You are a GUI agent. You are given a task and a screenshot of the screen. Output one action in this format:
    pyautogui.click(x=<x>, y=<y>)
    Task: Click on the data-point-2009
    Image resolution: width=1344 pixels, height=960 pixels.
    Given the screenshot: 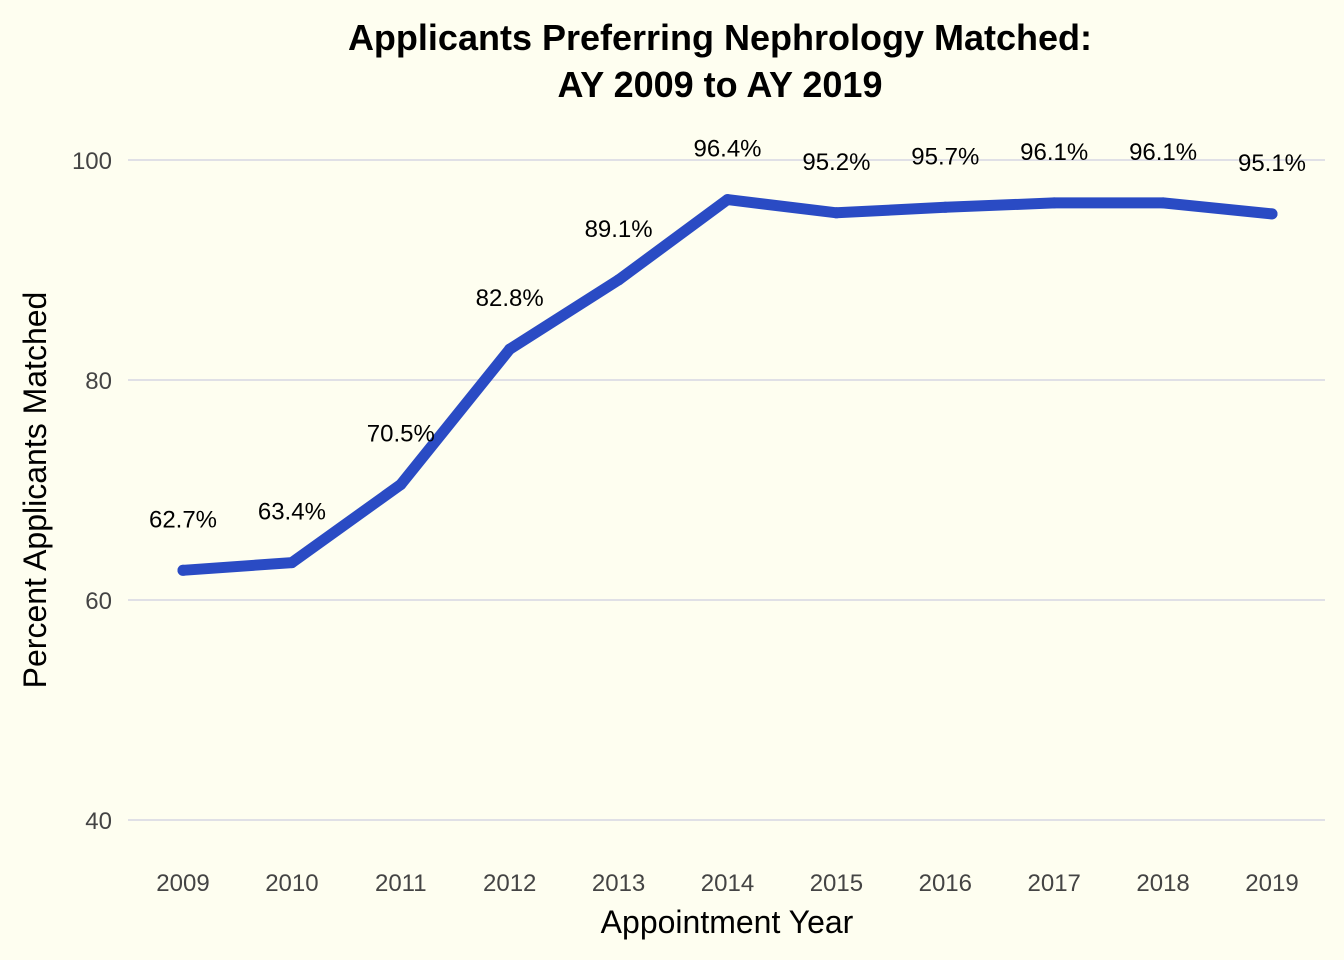 What is the action you would take?
    pyautogui.click(x=183, y=570)
    